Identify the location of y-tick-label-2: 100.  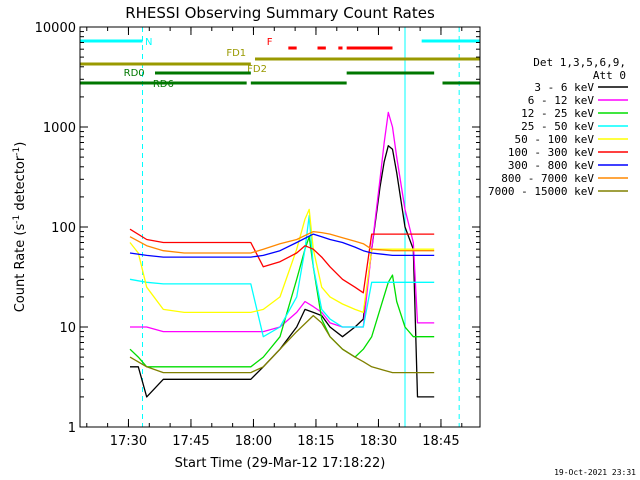
(63, 228).